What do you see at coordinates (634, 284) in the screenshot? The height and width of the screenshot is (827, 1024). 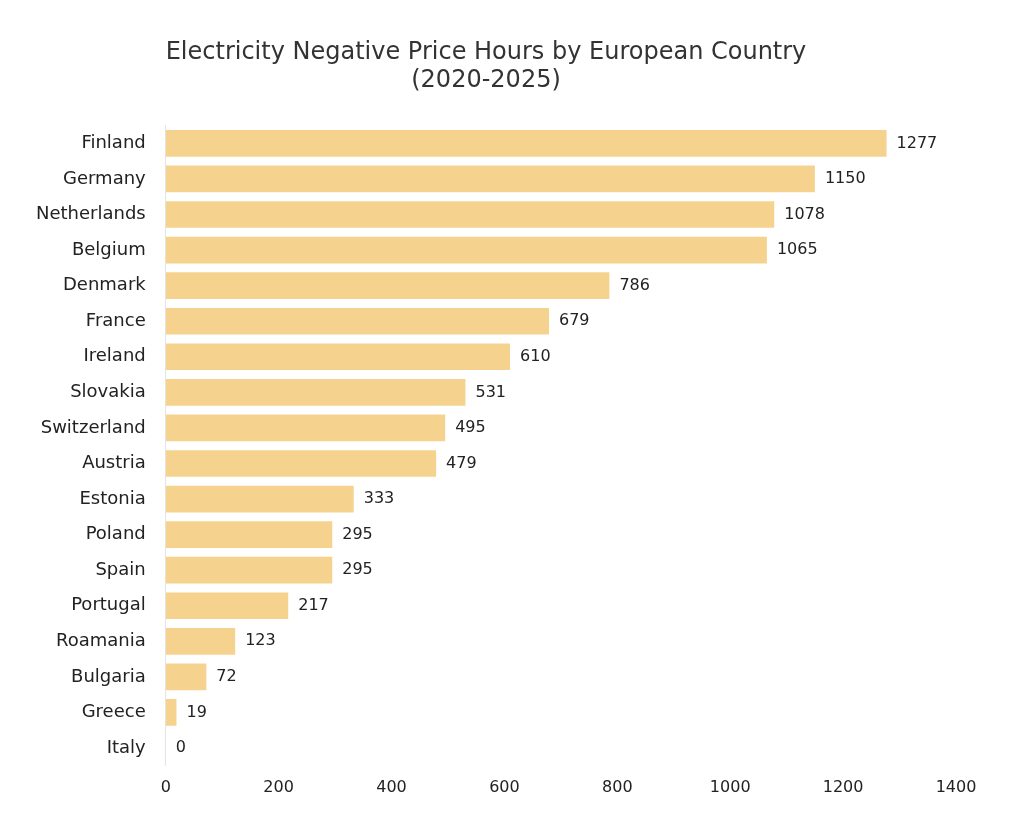 I see `data-label: 786` at bounding box center [634, 284].